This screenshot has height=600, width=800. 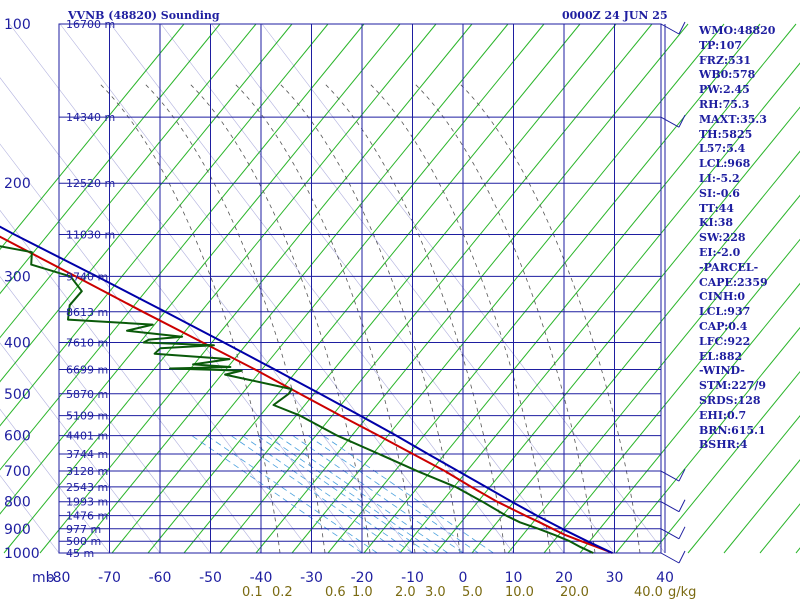 I want to click on sounding-index: TH:5825, so click(x=726, y=134).